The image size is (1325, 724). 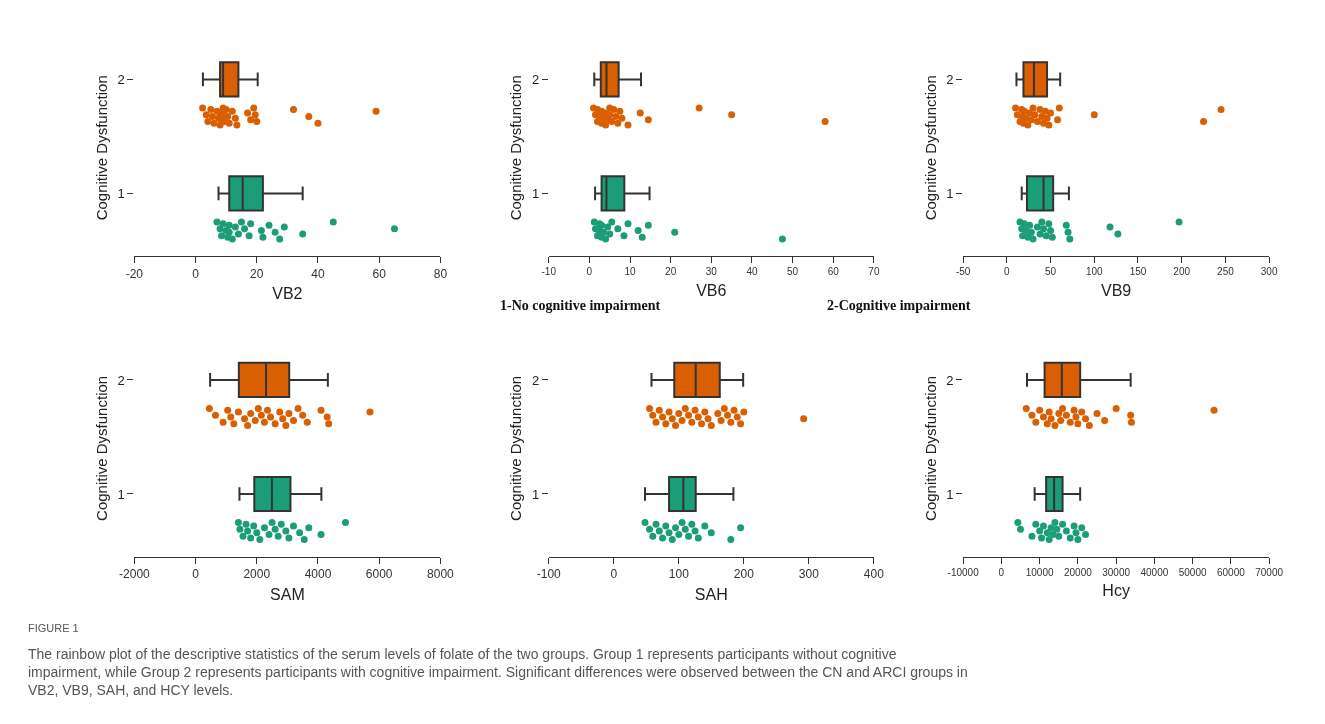 I want to click on x-axis-title: SAM, so click(x=287, y=594).